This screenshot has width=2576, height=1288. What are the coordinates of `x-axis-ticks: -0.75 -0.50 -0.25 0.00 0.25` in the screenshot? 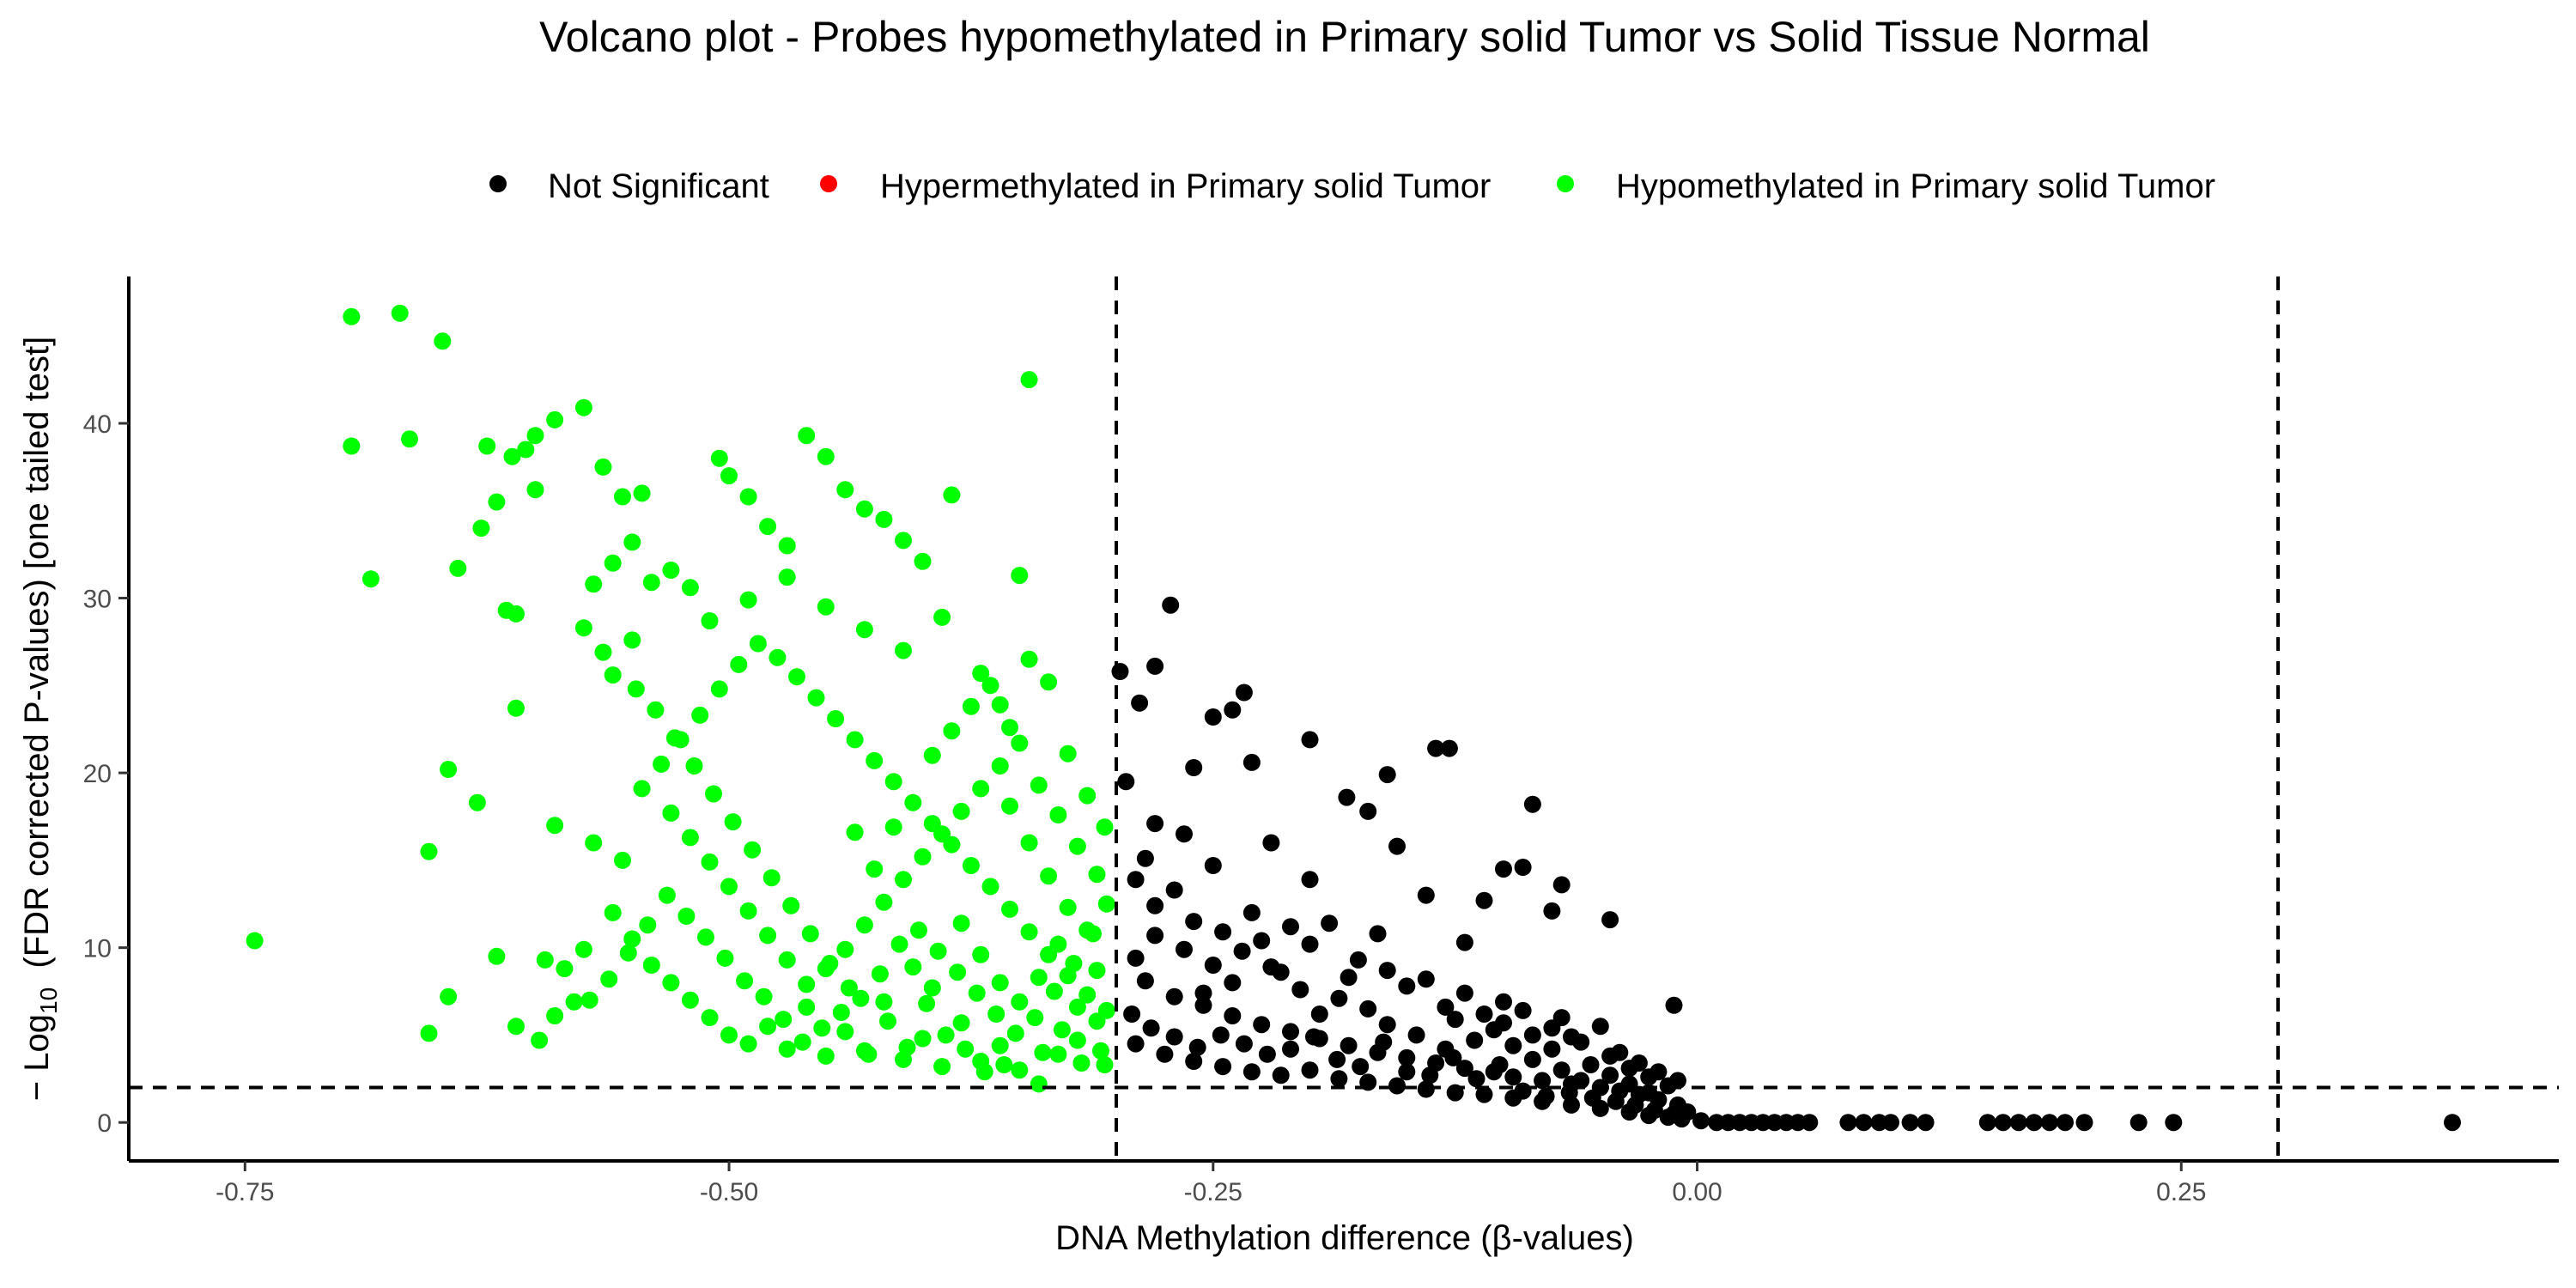 It's located at (1211, 1184).